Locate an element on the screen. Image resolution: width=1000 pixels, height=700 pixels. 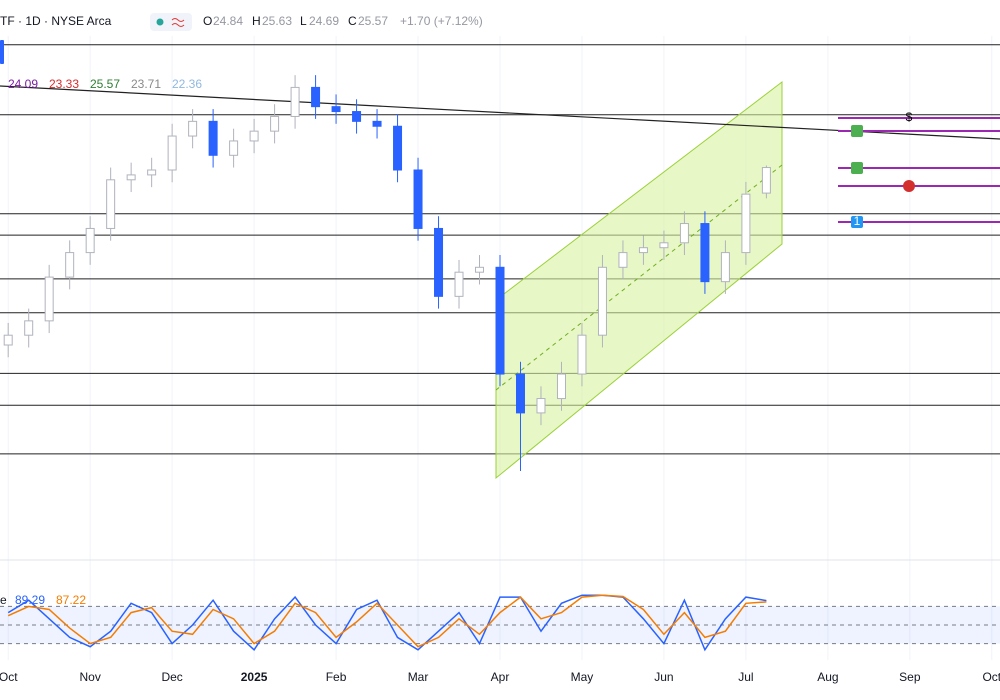
stochastic: 89.29 87.22 is located at coordinates (500, 622).